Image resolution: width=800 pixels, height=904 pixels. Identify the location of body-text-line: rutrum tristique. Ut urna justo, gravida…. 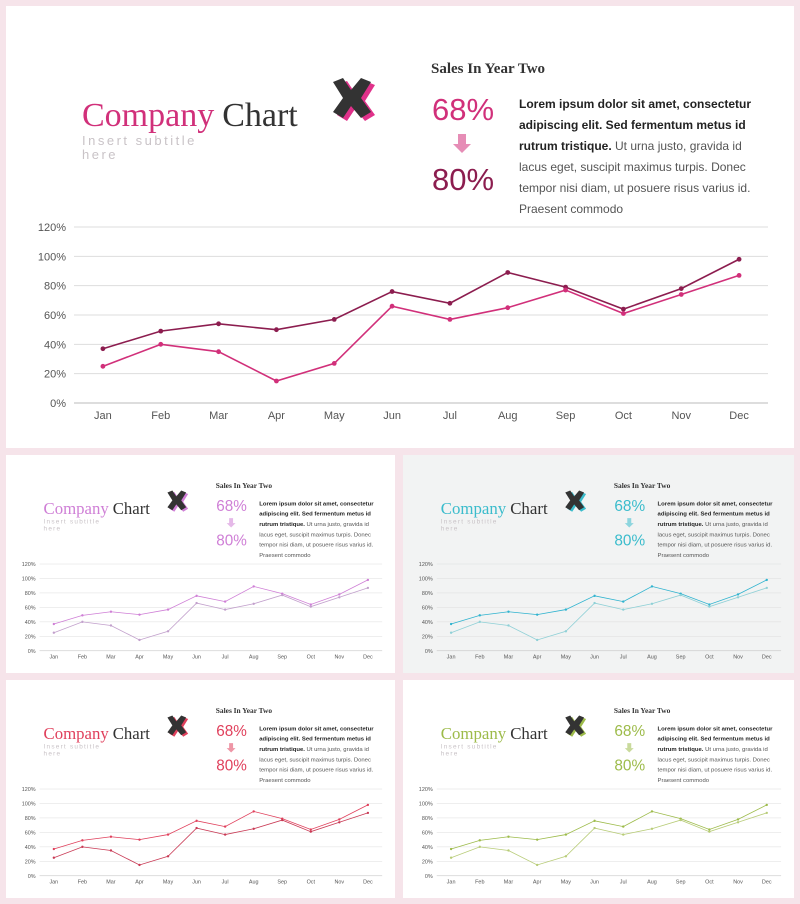
(314, 525).